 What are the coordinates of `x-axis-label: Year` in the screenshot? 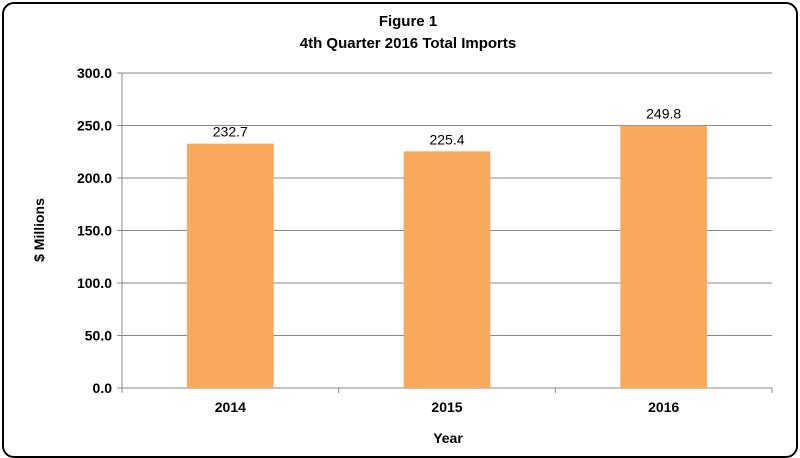 It's located at (448, 438).